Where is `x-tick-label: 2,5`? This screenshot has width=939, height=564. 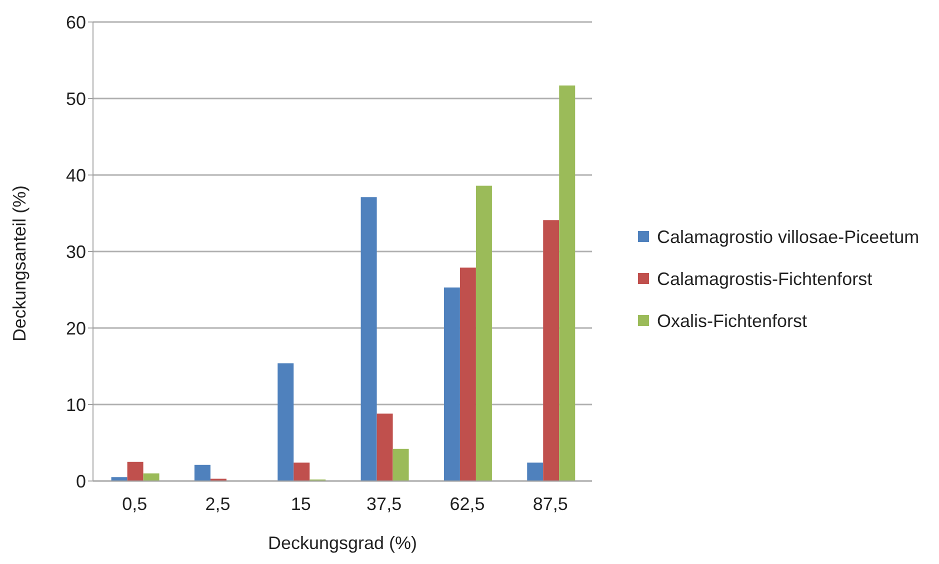
x-tick-label: 2,5 is located at coordinates (217, 504).